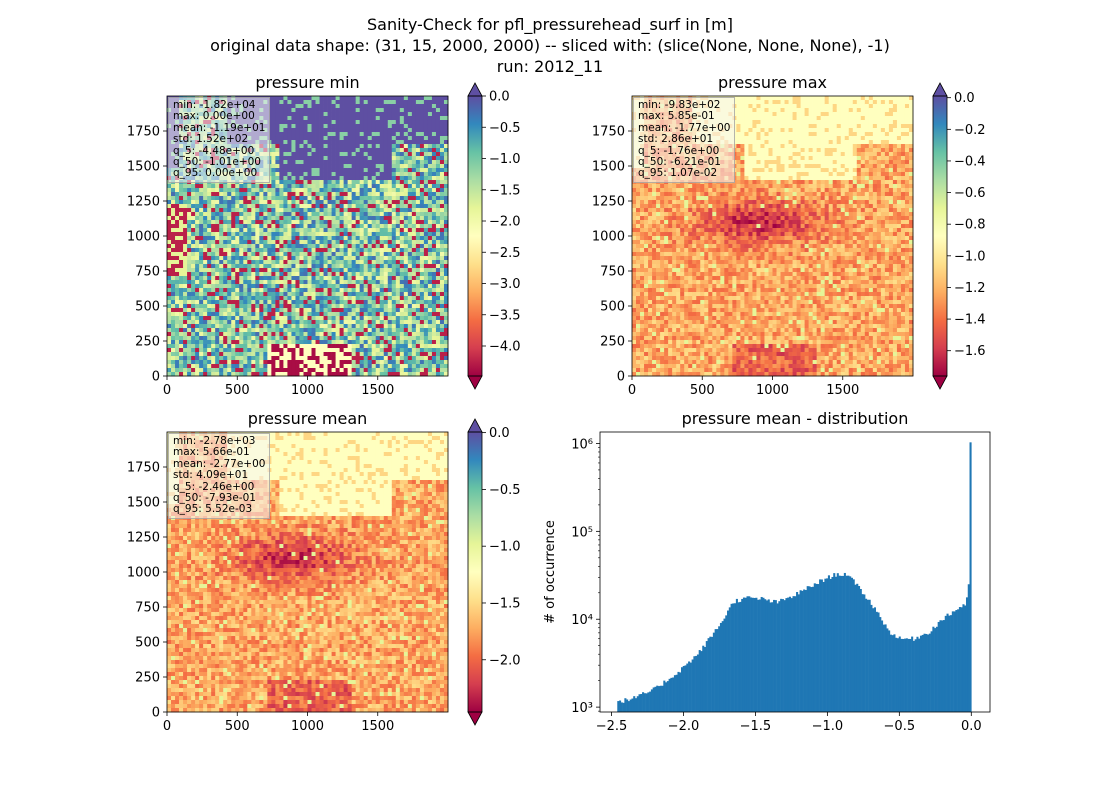 Image resolution: width=1100 pixels, height=800 pixels. Describe the element at coordinates (505, 315) in the screenshot. I see `colorbar-tick-label: −3.5` at that location.